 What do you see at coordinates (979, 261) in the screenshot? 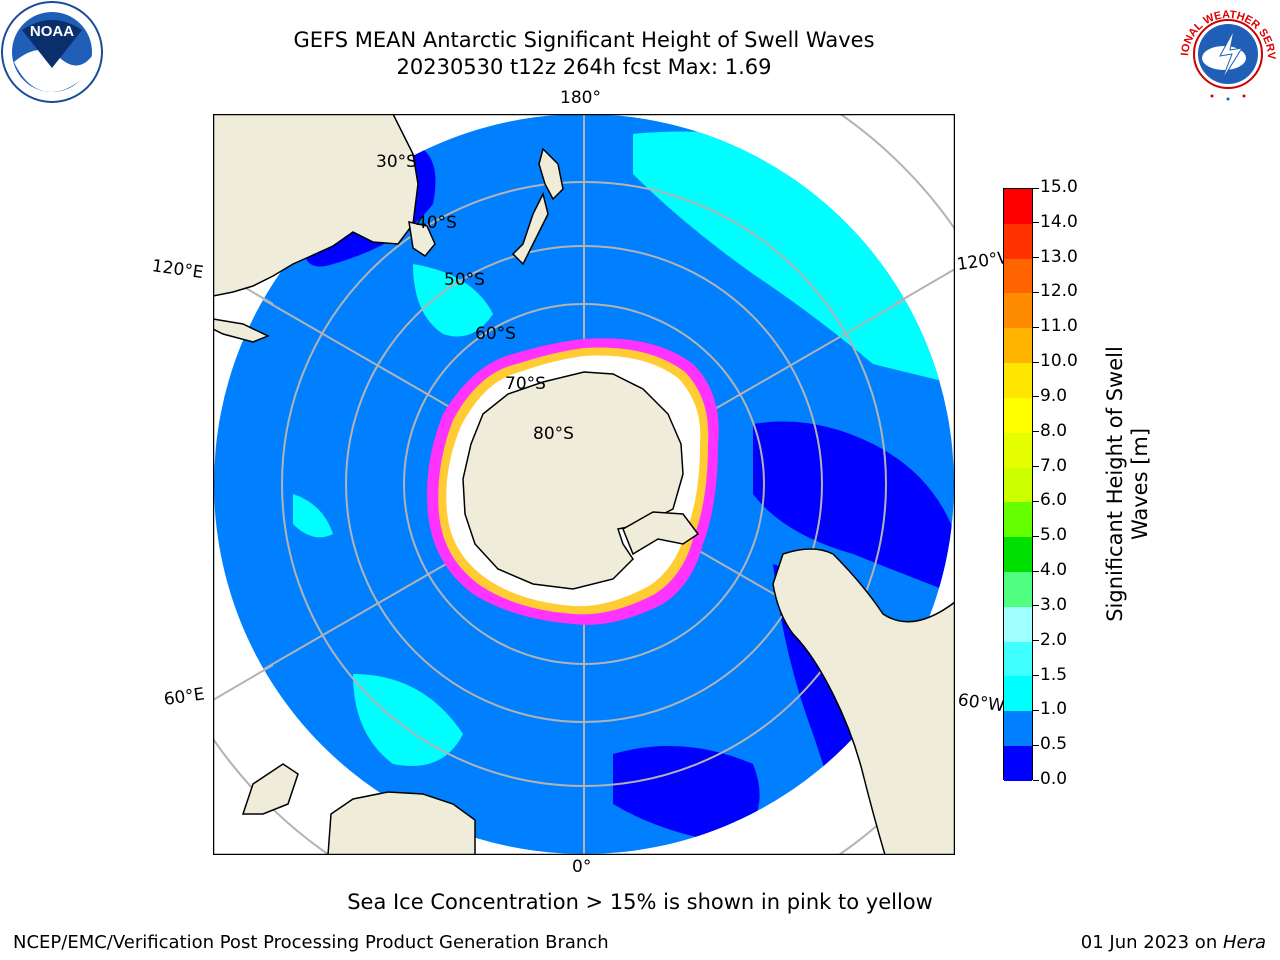
I see `lon-label-120w: 120°W` at bounding box center [979, 261].